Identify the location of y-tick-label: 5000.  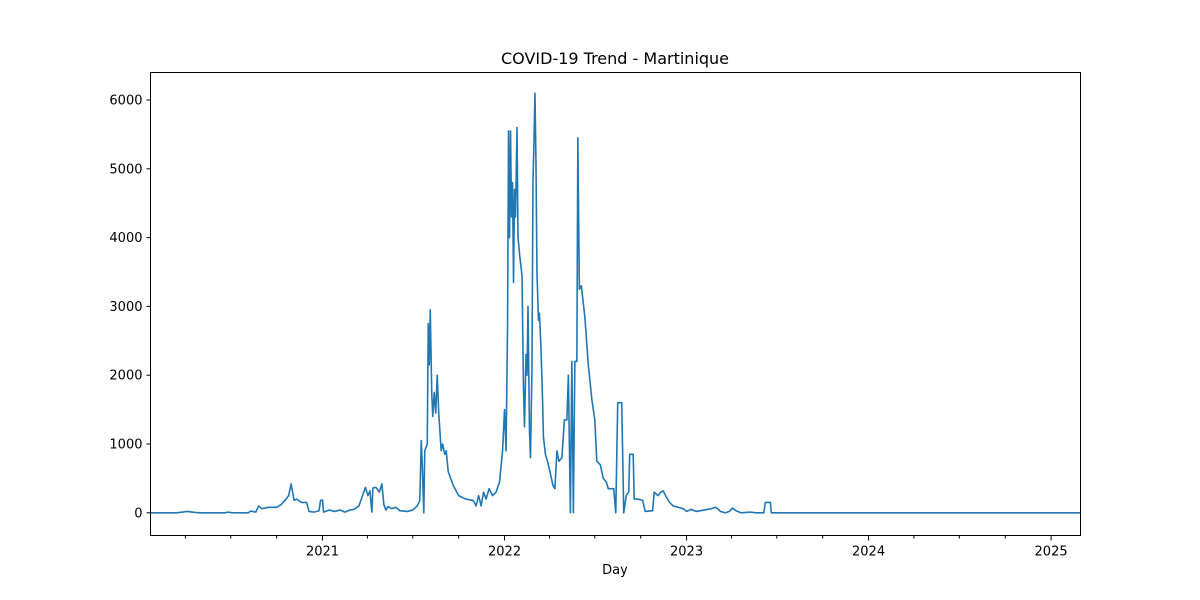
(125, 169).